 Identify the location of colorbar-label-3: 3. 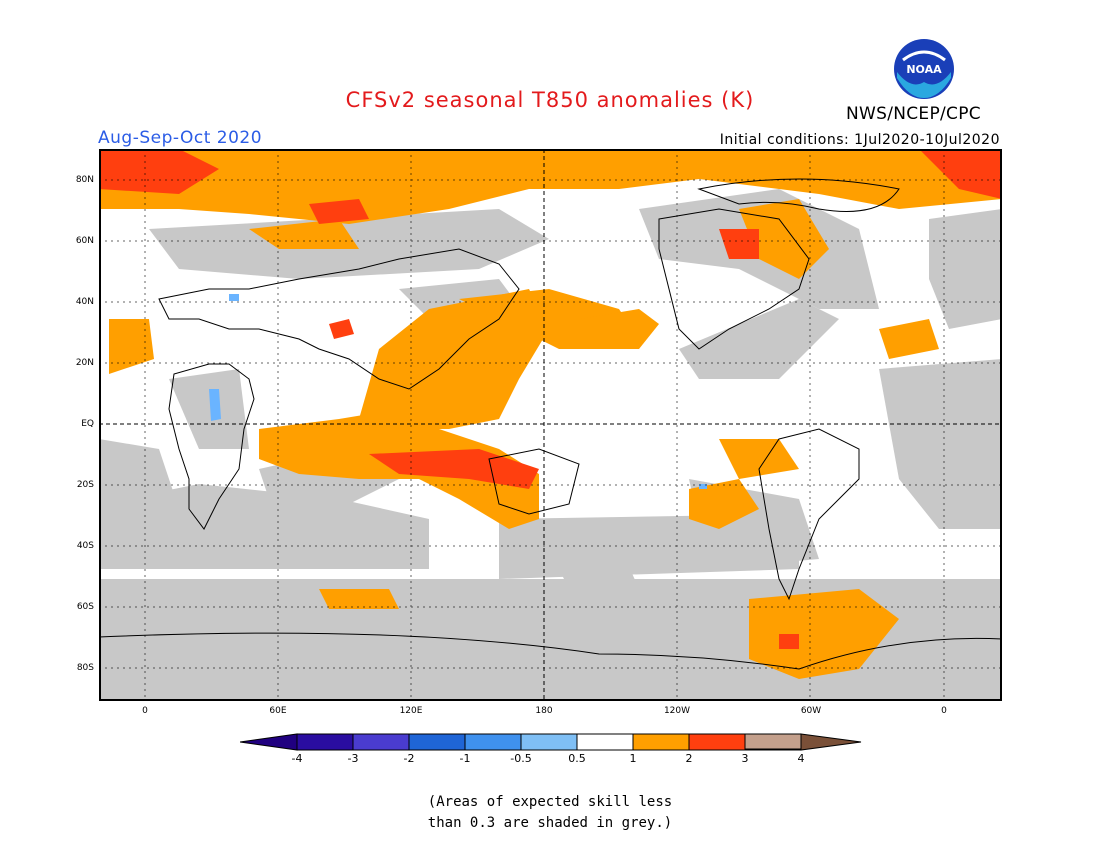
(745, 758).